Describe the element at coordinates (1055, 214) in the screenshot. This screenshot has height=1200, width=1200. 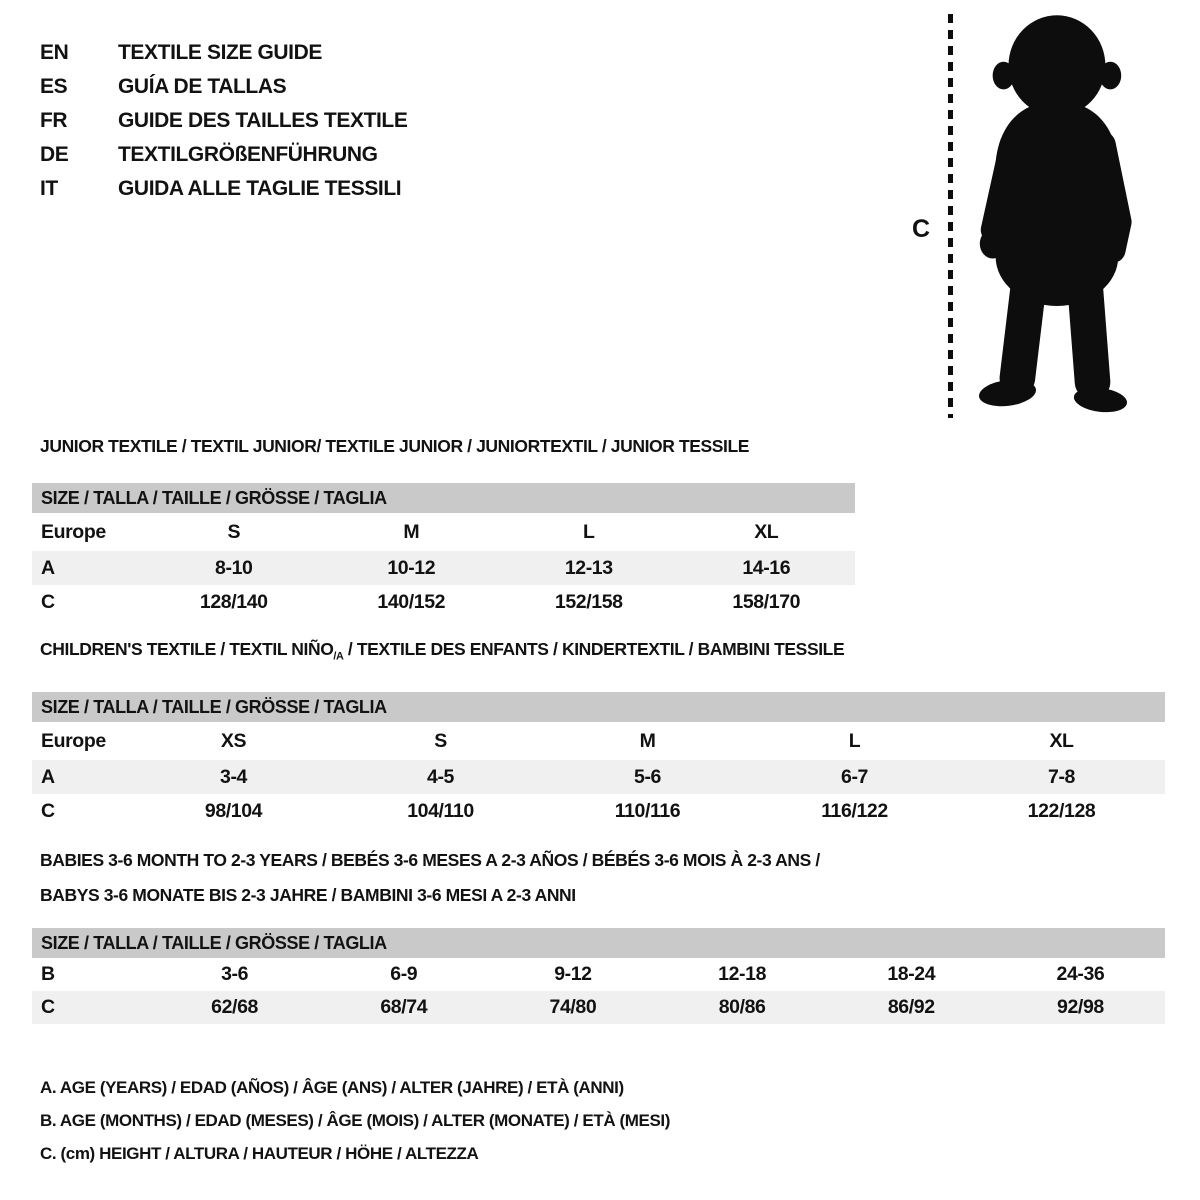
I see `baby-silhouette-icon` at that location.